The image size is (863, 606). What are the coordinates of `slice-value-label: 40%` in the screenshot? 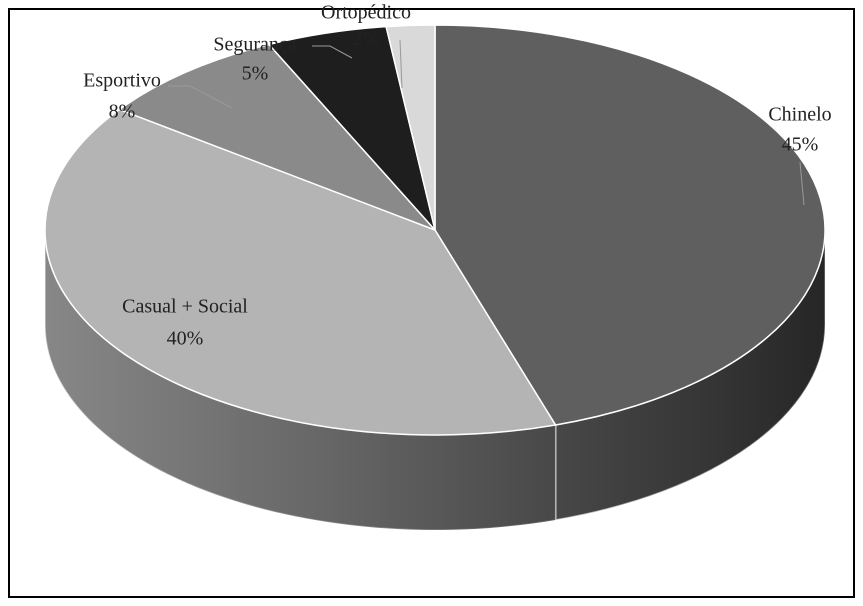 It's located at (185, 339).